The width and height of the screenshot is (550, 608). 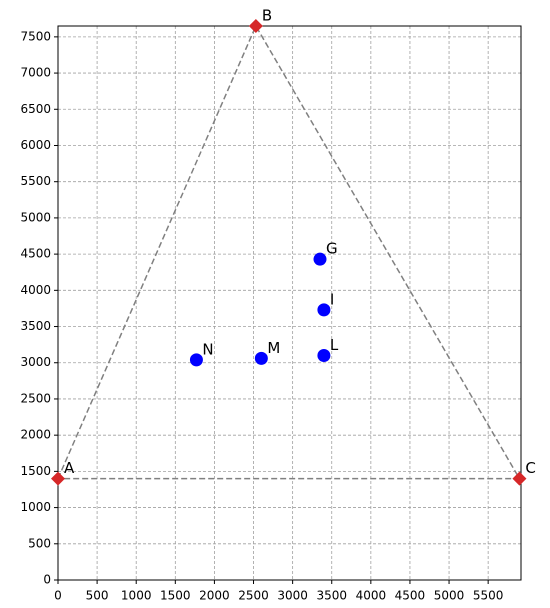 What do you see at coordinates (58, 596) in the screenshot?
I see `x-tick-label: 0` at bounding box center [58, 596].